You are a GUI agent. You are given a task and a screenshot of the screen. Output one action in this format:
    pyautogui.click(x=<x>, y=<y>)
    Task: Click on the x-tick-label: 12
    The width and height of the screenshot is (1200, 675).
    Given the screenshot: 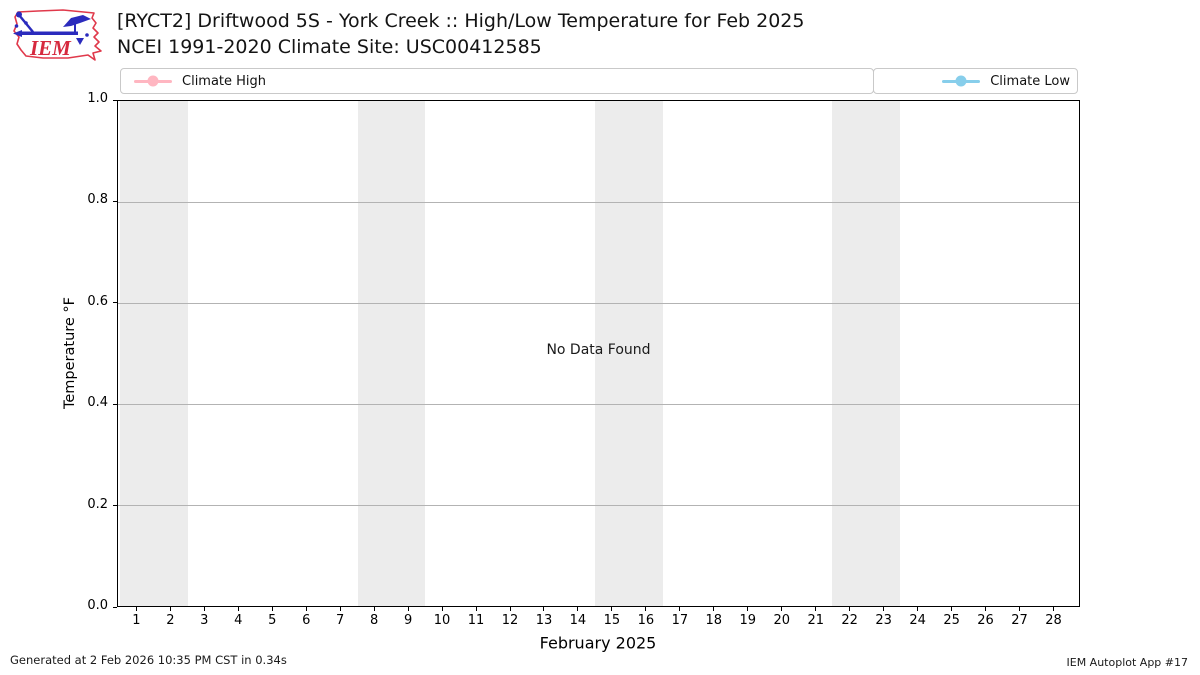 What is the action you would take?
    pyautogui.click(x=510, y=620)
    